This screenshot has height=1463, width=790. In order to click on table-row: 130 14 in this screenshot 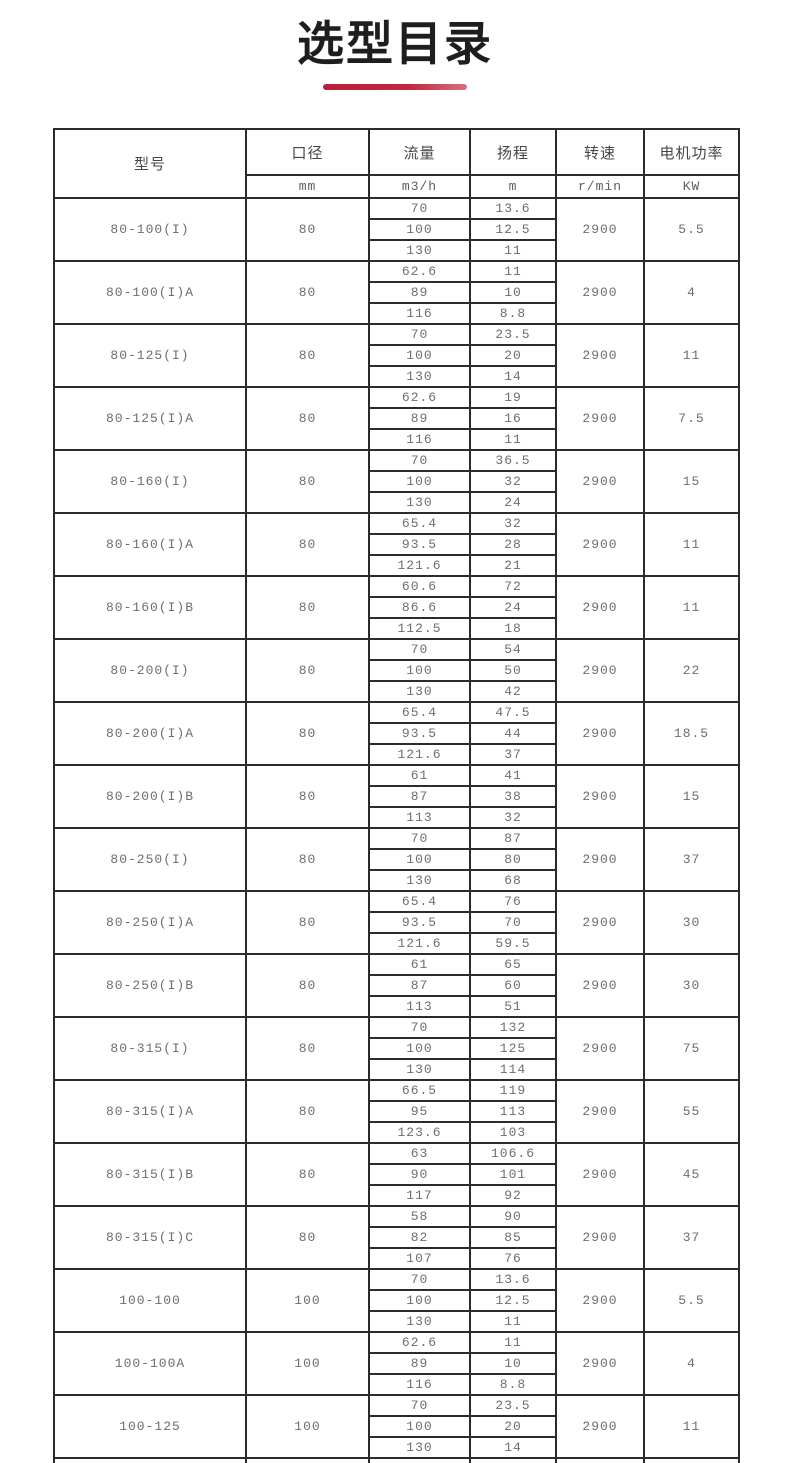, I will do `click(396, 376)`.